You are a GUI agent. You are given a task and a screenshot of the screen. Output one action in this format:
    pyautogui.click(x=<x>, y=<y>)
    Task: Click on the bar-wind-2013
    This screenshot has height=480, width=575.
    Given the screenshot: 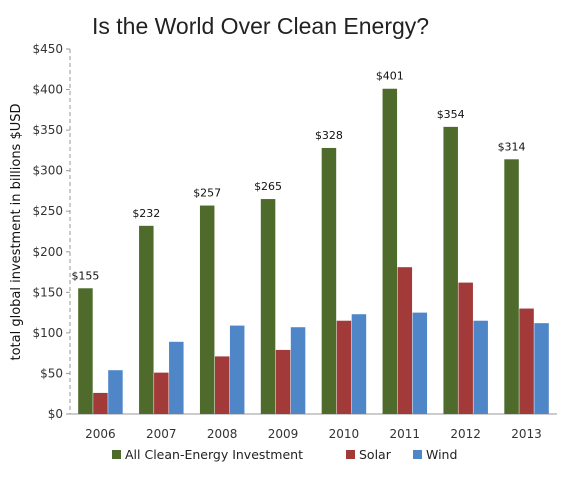 What is the action you would take?
    pyautogui.click(x=541, y=368)
    